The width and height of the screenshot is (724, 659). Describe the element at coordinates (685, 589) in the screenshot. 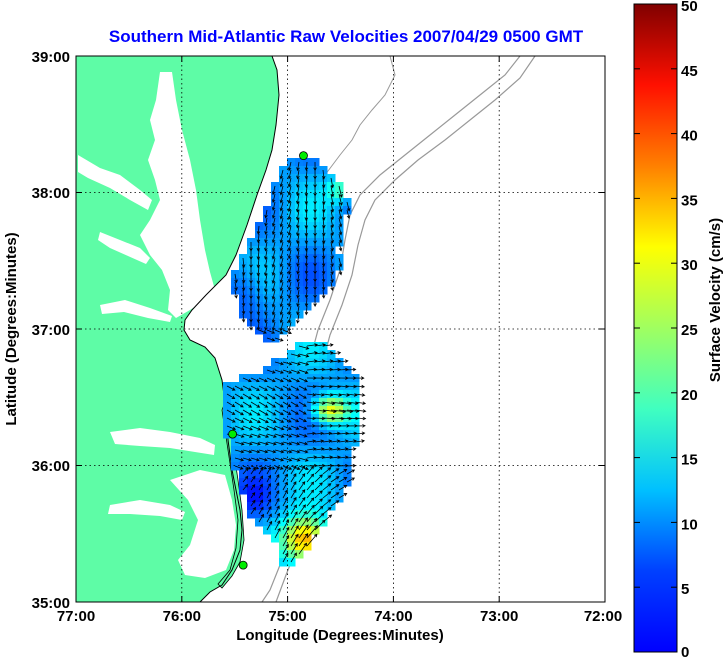

I see `colorbar-tick-label: 5` at that location.